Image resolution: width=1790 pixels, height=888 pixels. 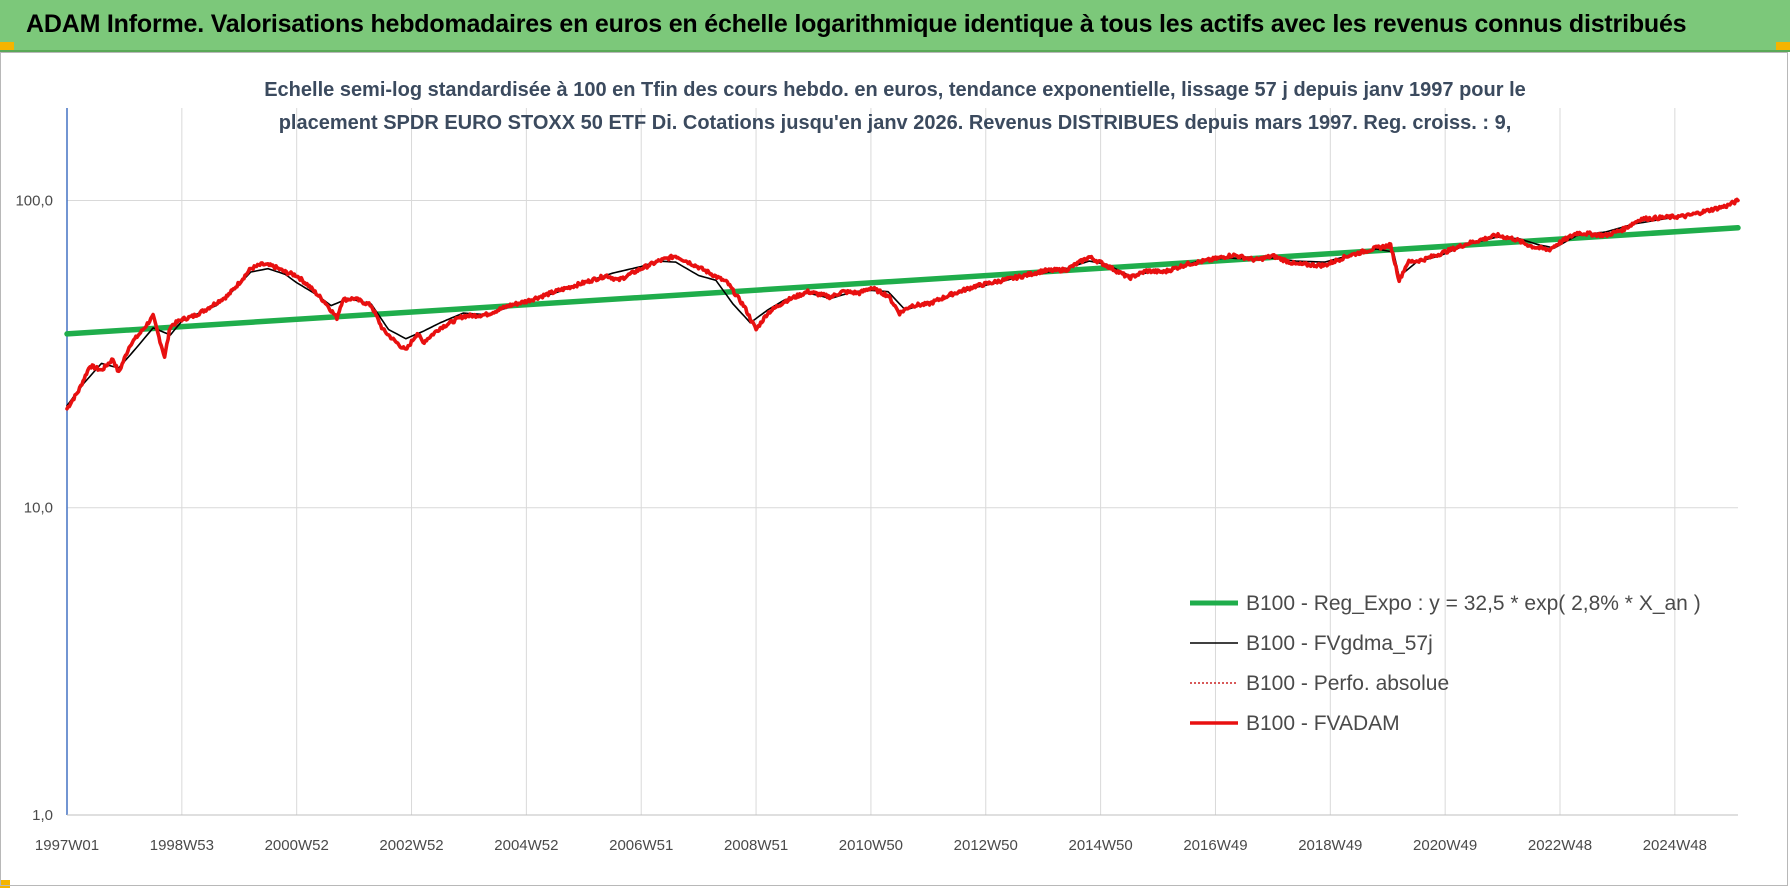 What do you see at coordinates (297, 845) in the screenshot?
I see `x-tick-label: 2000W52` at bounding box center [297, 845].